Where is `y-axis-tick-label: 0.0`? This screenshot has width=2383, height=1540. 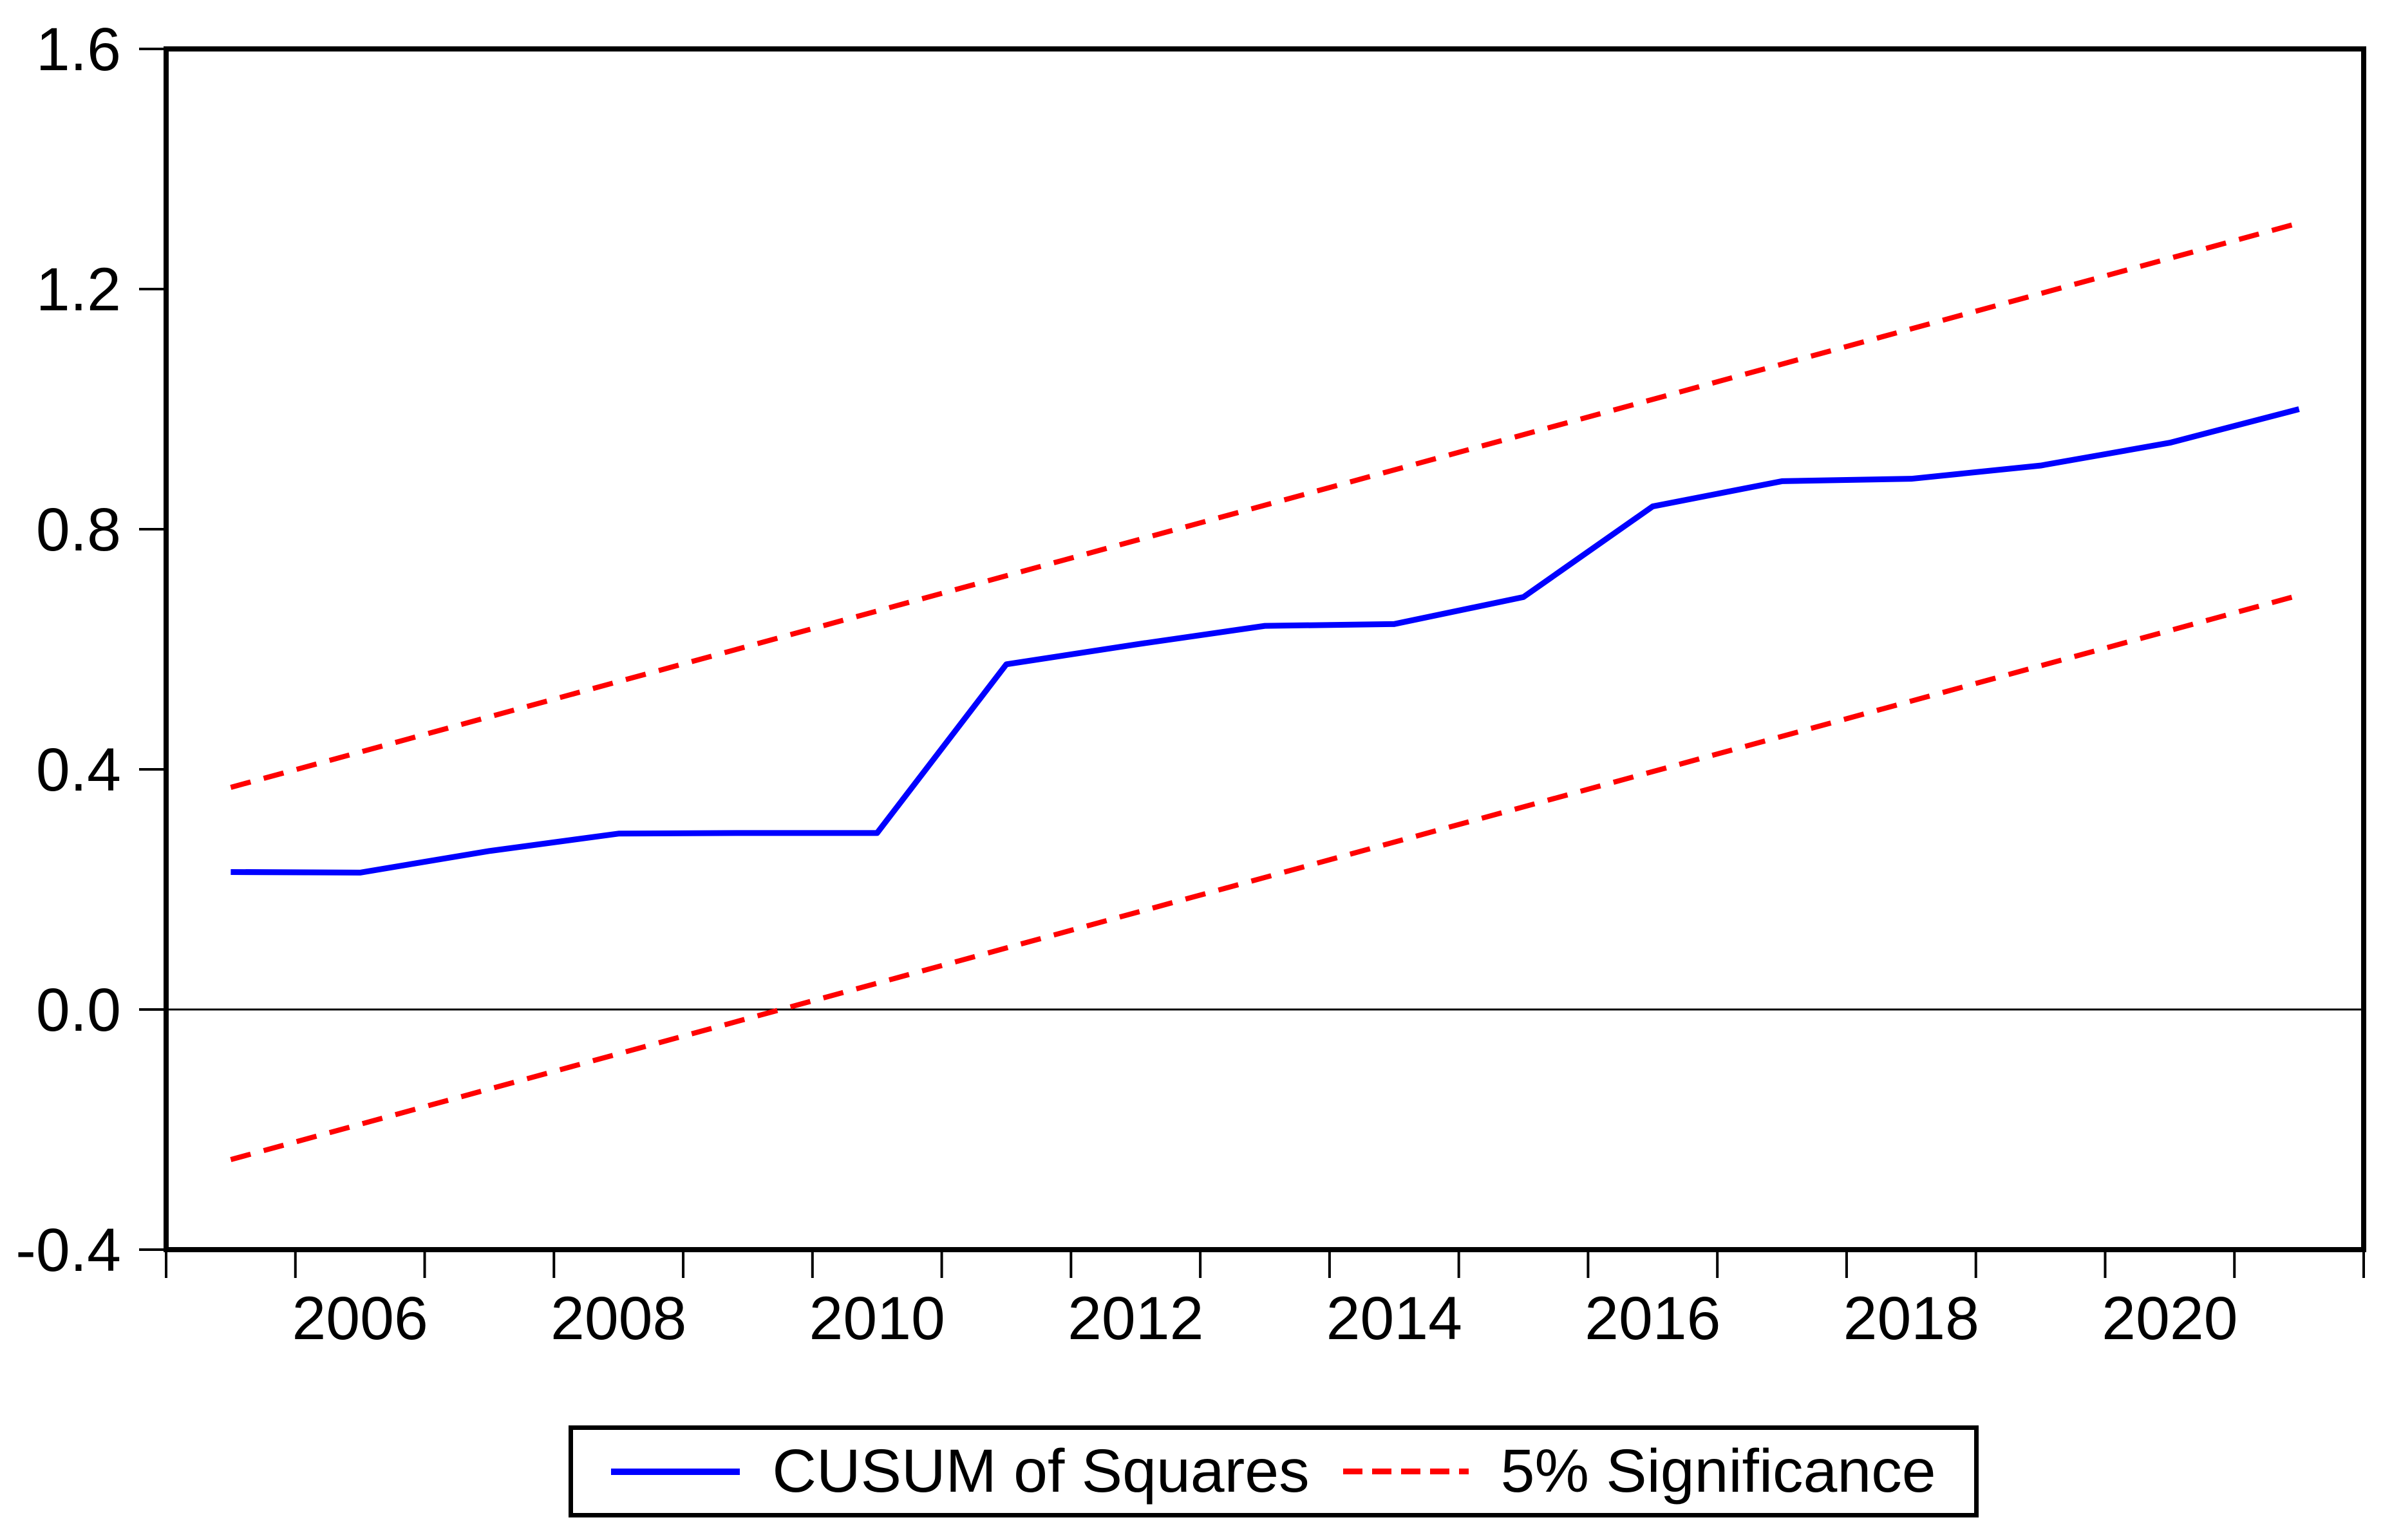 y-axis-tick-label: 0.0 is located at coordinates (78, 1010).